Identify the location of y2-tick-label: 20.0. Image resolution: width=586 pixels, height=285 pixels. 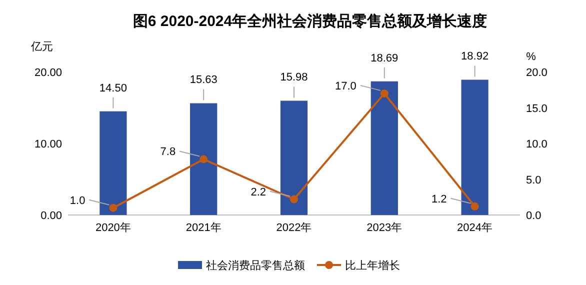
(537, 73).